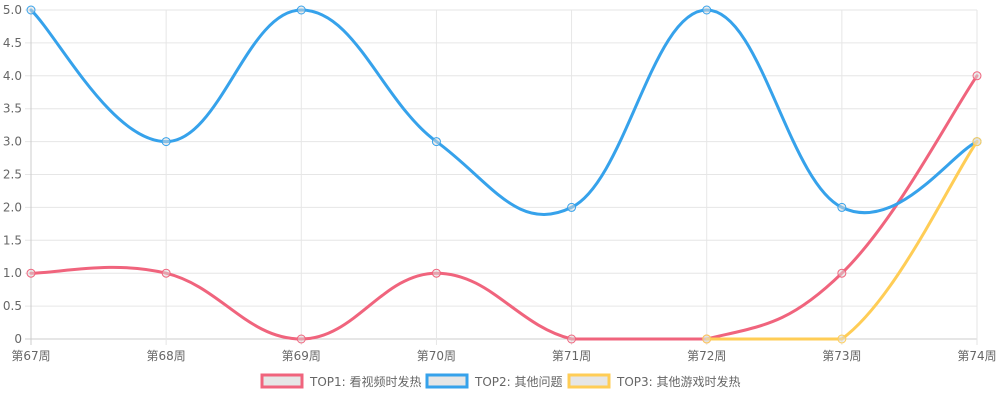 This screenshot has width=1000, height=401. Describe the element at coordinates (12, 142) in the screenshot. I see `y-tick-label: 3.0` at that location.